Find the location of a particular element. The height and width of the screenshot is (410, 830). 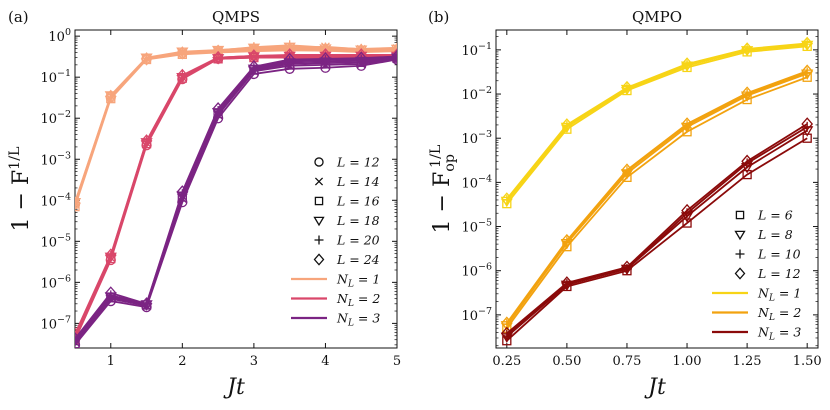

y-tick-label: 10⁻¹ is located at coordinates (55, 77).